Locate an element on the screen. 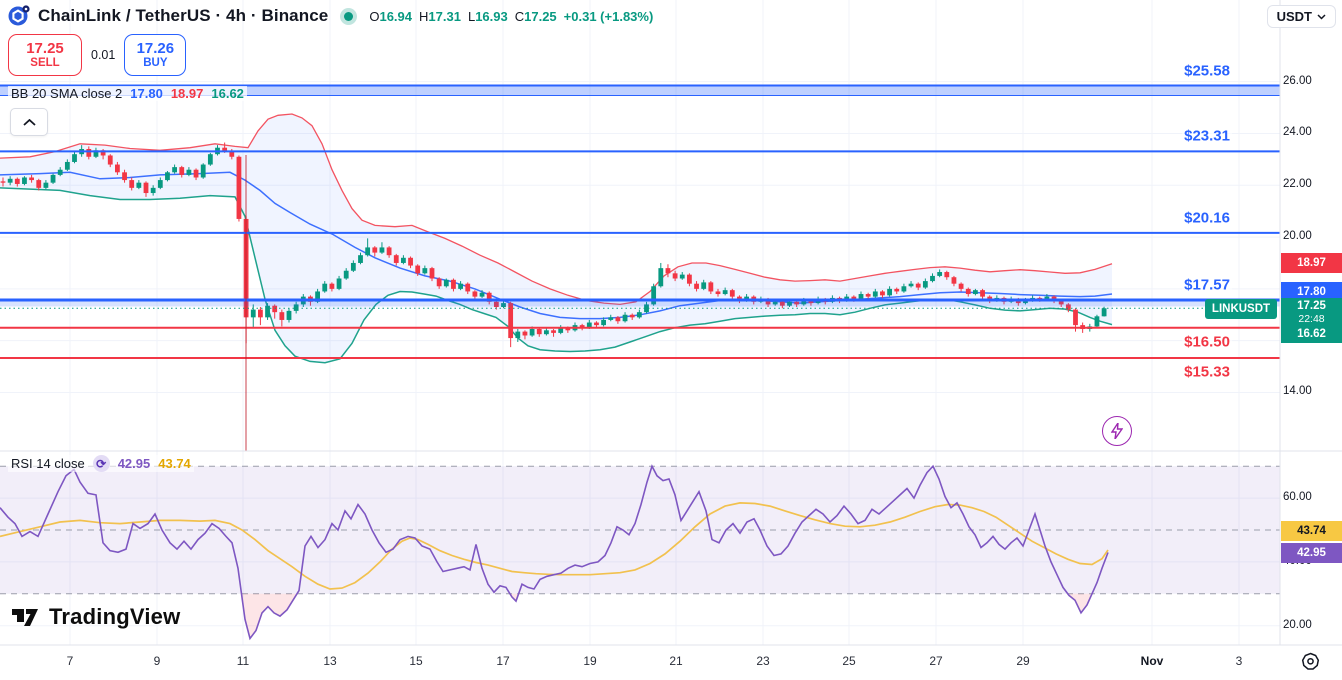 This screenshot has height=680, width=1342. price-level-label: $25.58 is located at coordinates (1207, 71).